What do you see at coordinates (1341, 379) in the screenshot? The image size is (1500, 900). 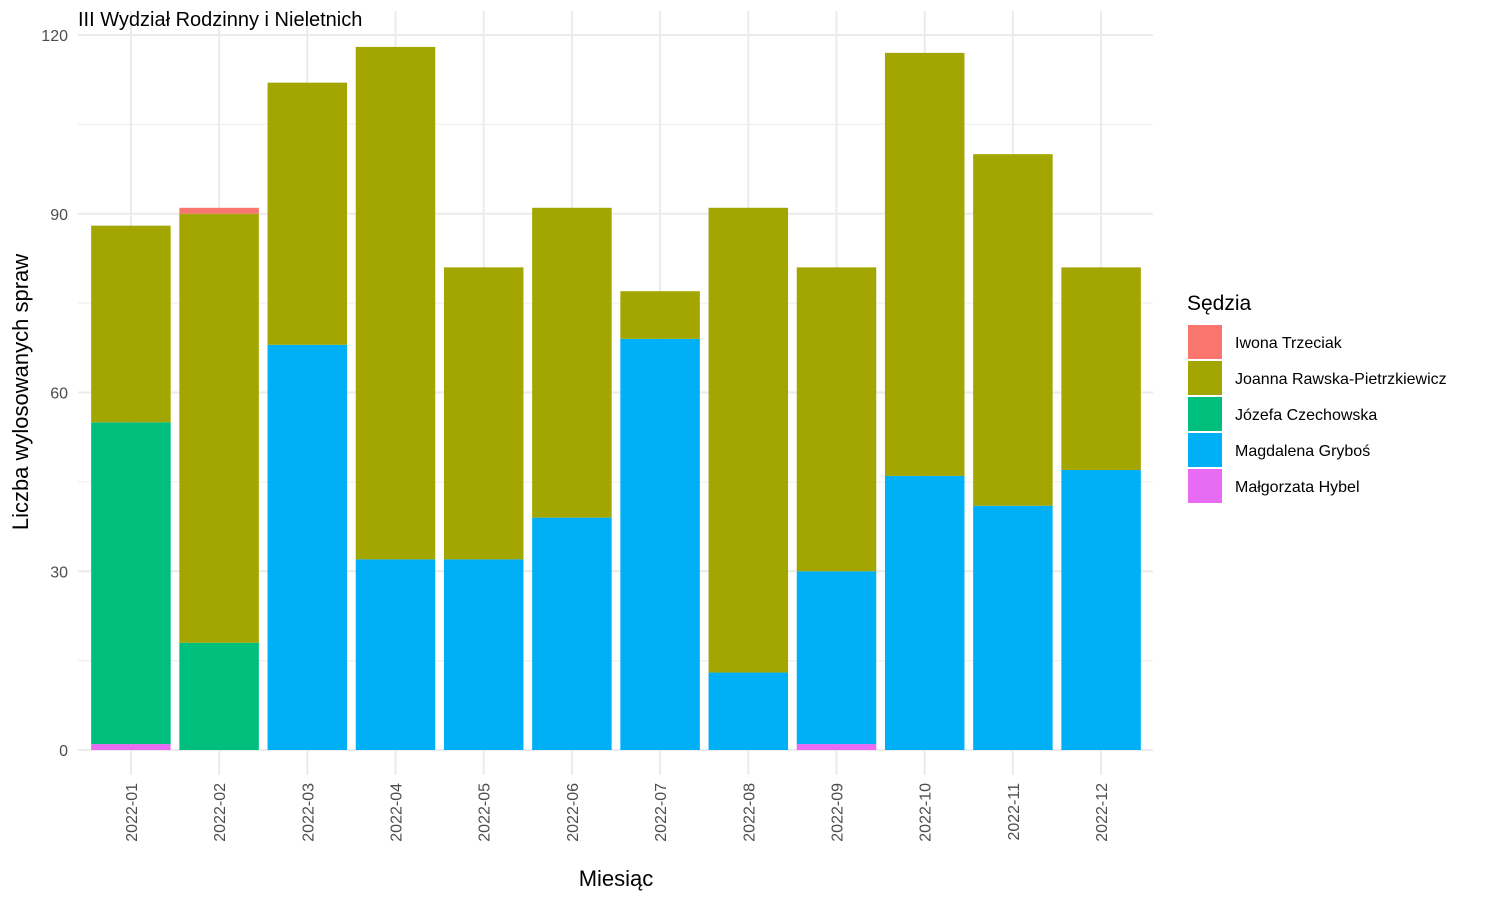 I see `legend-label: Joanna Rawska-Pietrzkiewicz` at bounding box center [1341, 379].